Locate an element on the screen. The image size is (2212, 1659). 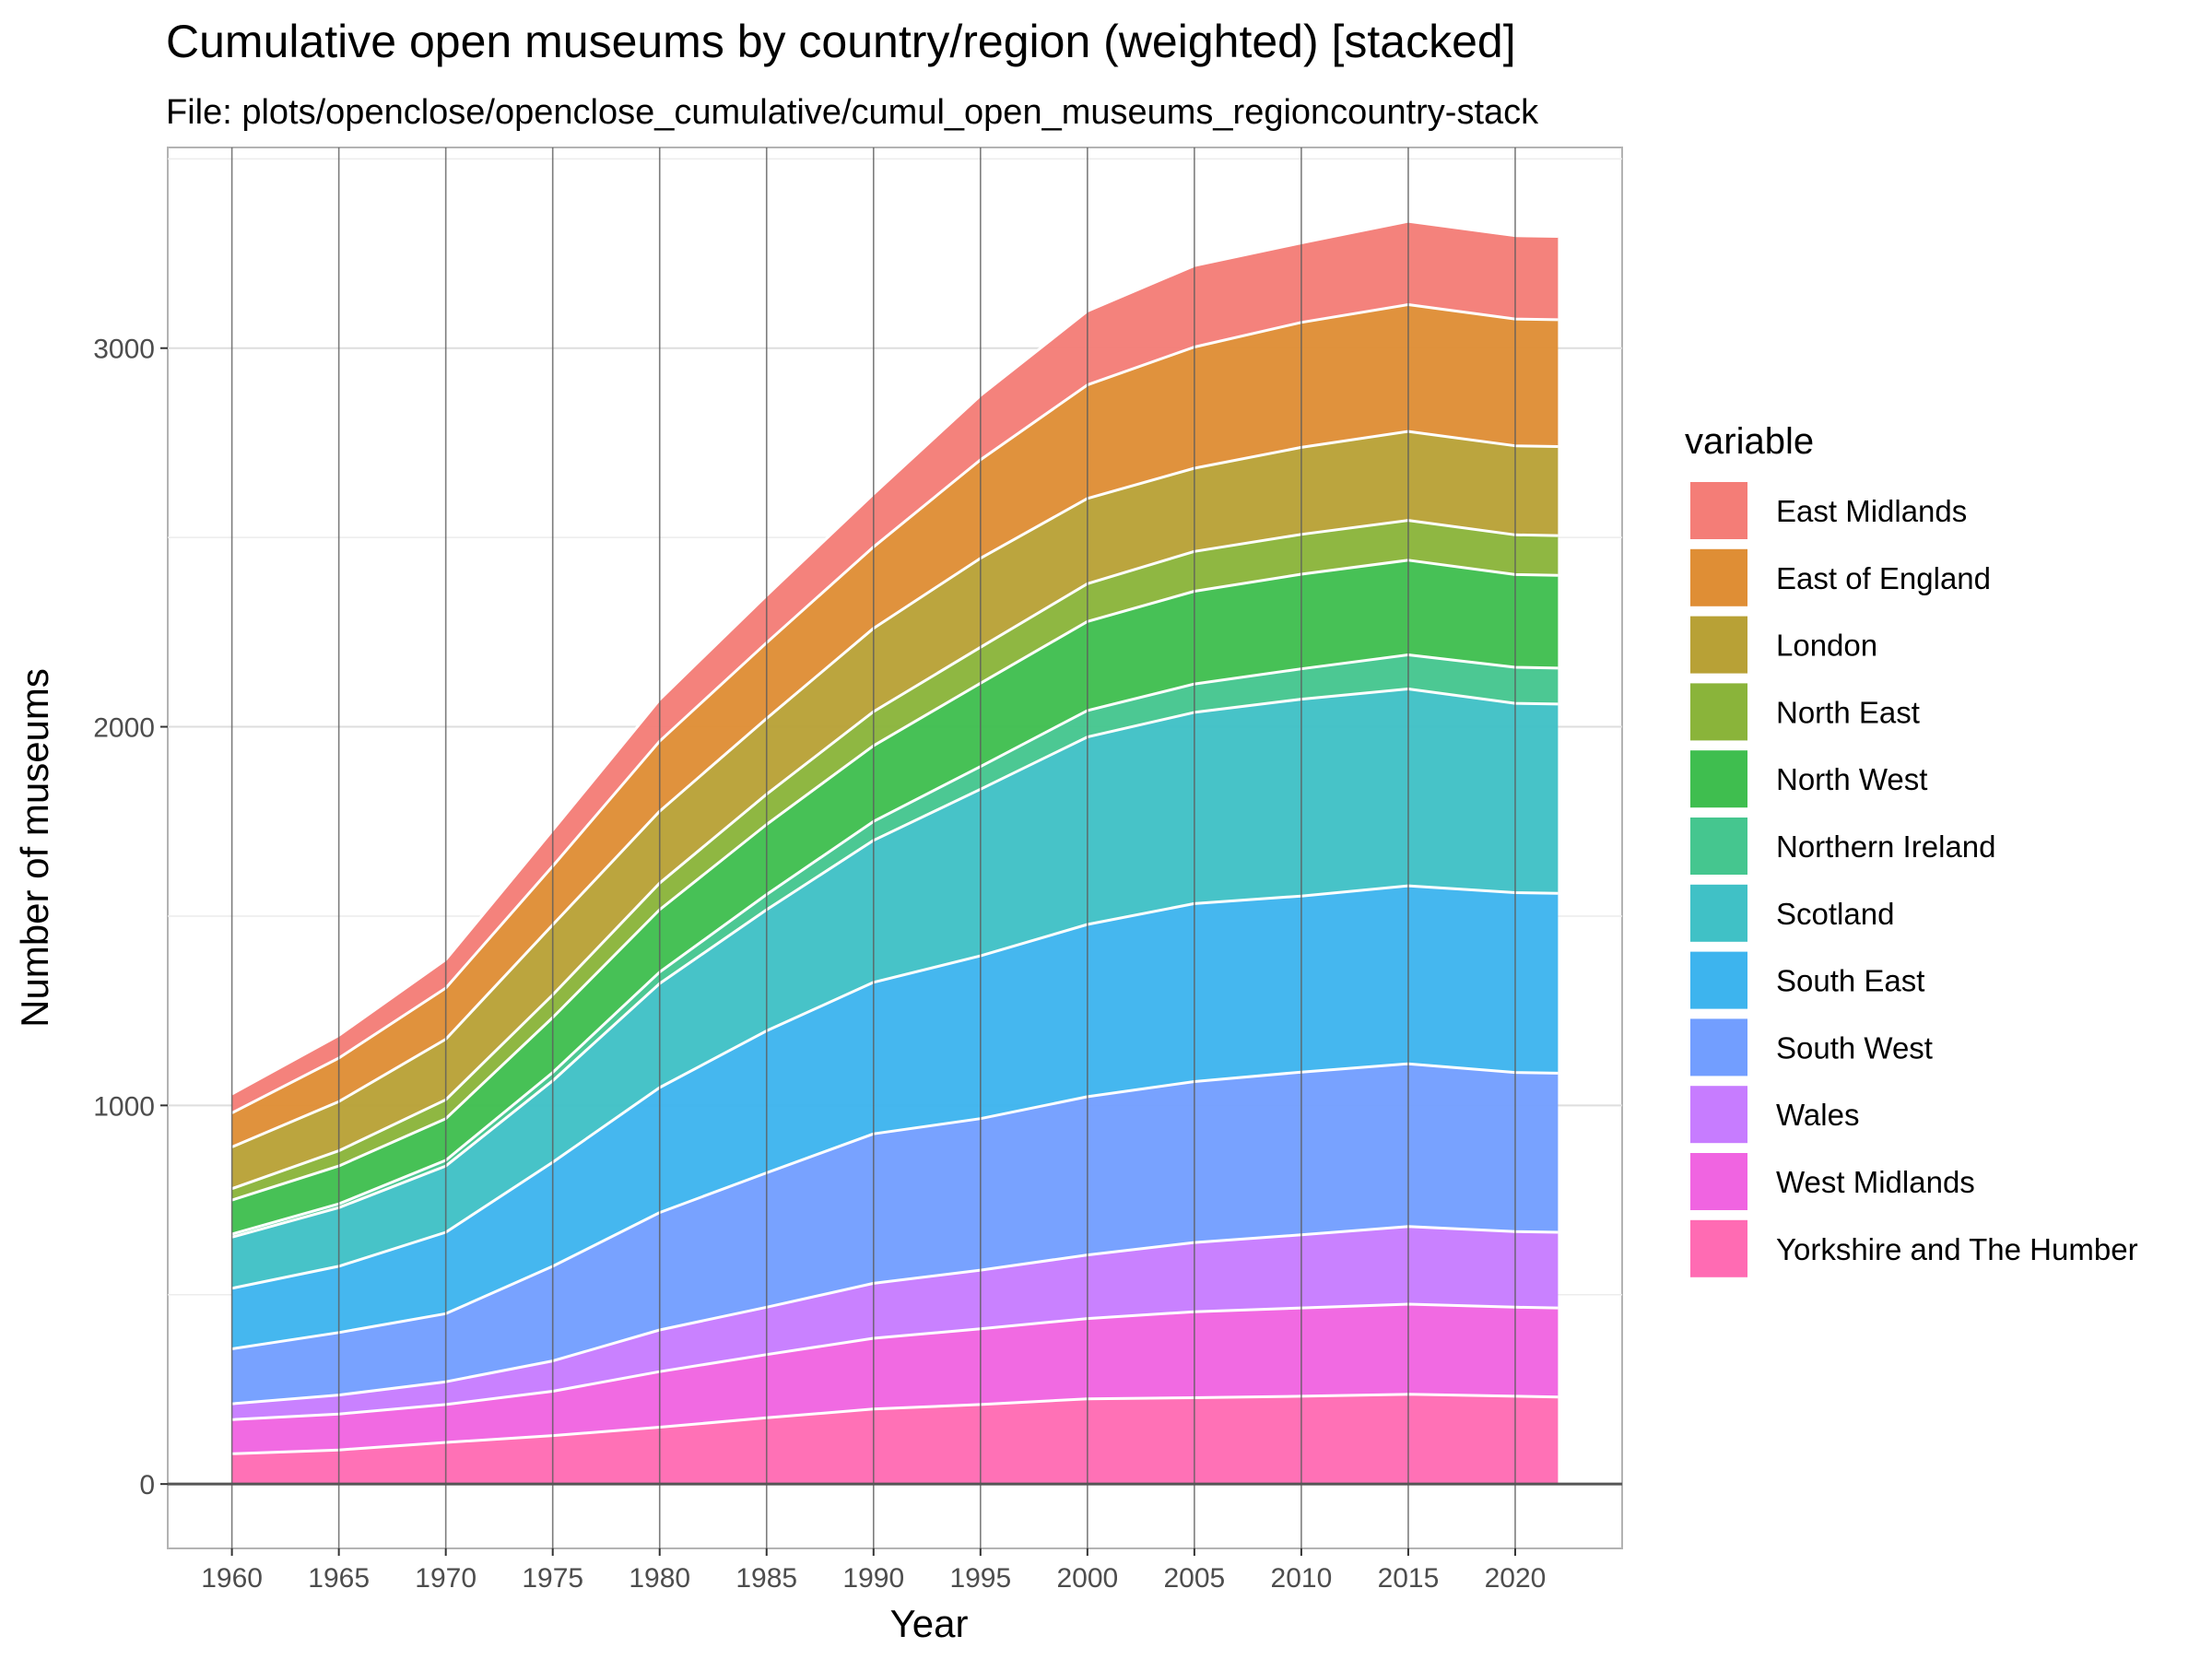
x-axis-title: Year is located at coordinates (929, 1623).